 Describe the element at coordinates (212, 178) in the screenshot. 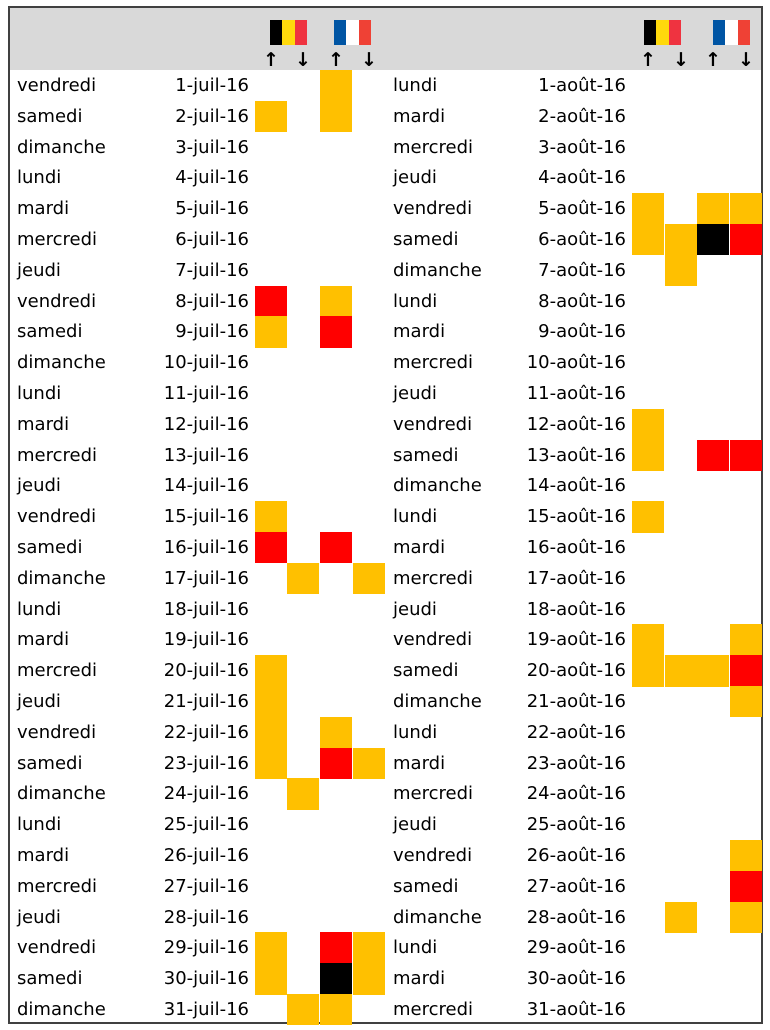

I see `date-value: 4-juil-16` at that location.